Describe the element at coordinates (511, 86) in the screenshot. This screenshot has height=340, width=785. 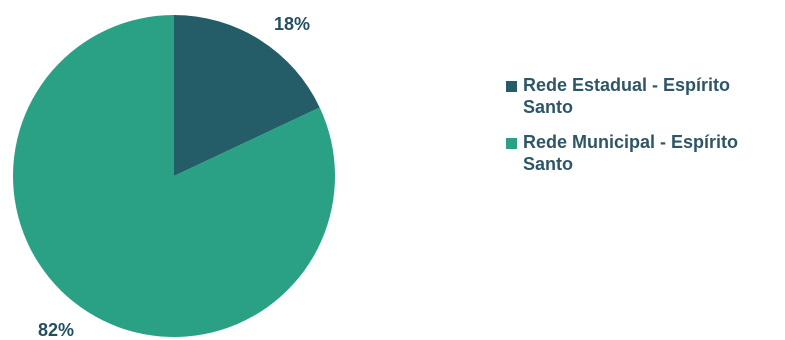
I see `legend-swatch-rede-estadual` at that location.